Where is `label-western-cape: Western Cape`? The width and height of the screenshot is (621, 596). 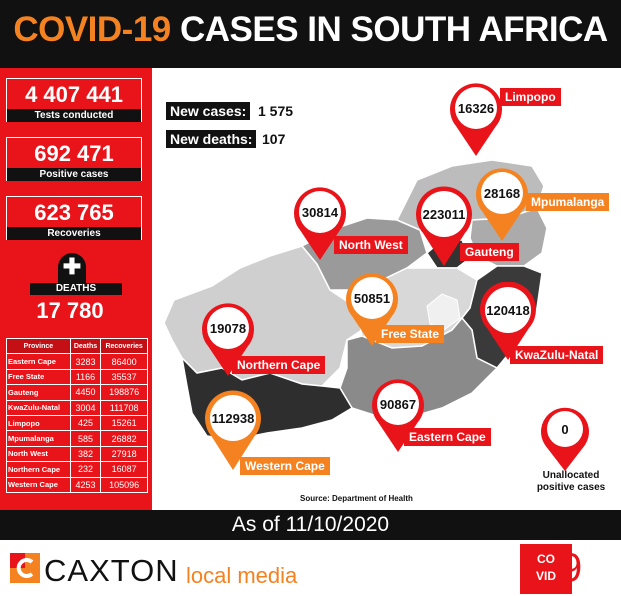 label-western-cape: Western Cape is located at coordinates (285, 466).